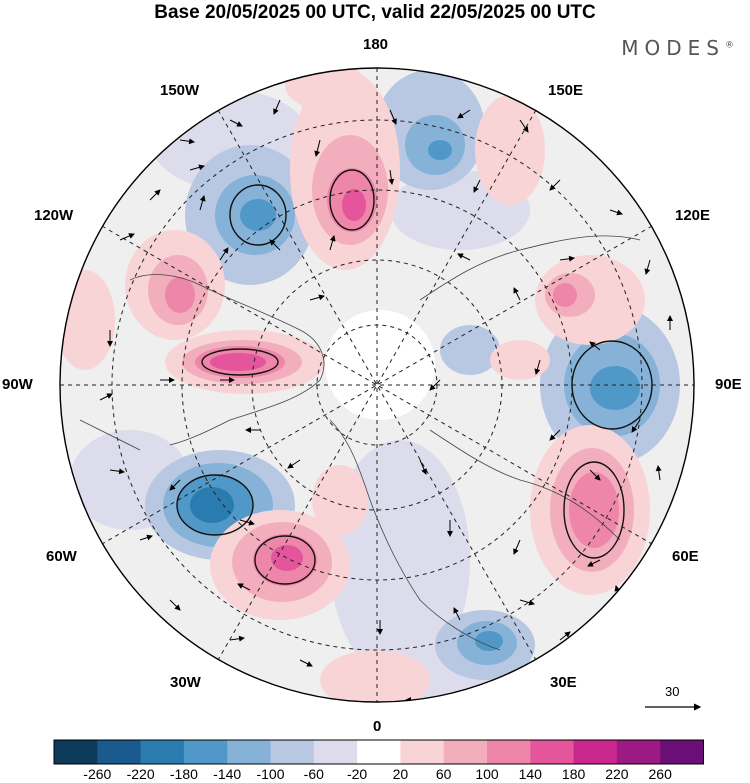 Image resolution: width=750 pixels, height=783 pixels. What do you see at coordinates (685, 556) in the screenshot?
I see `label-60e: 60E` at bounding box center [685, 556].